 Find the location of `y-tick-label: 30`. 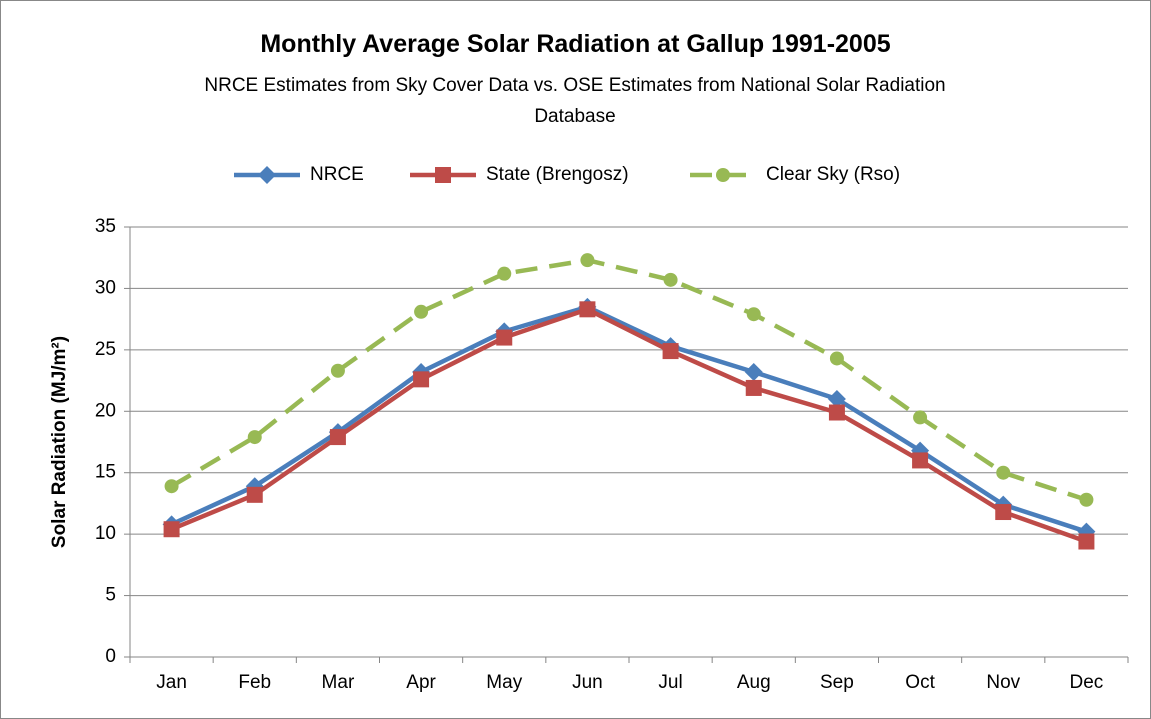

y-tick-label: 30 is located at coordinates (105, 287).